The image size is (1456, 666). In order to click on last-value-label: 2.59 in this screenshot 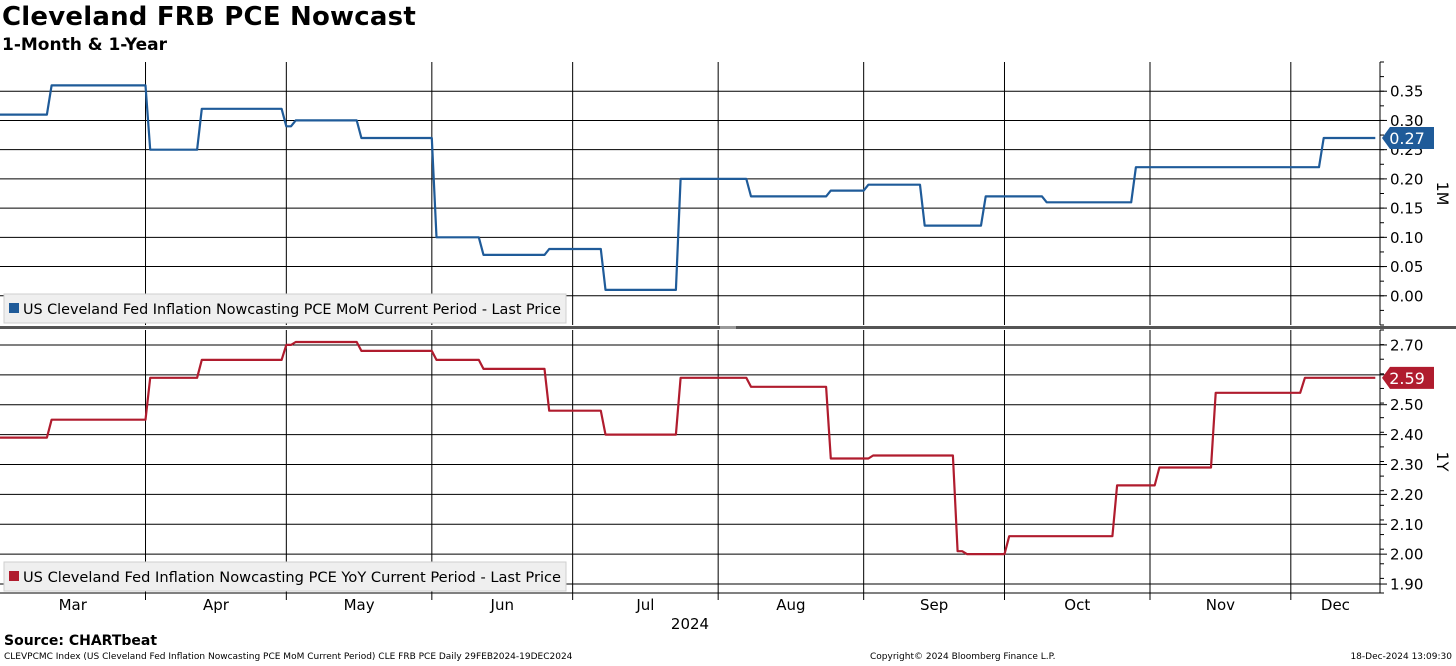, I will do `click(1407, 378)`.